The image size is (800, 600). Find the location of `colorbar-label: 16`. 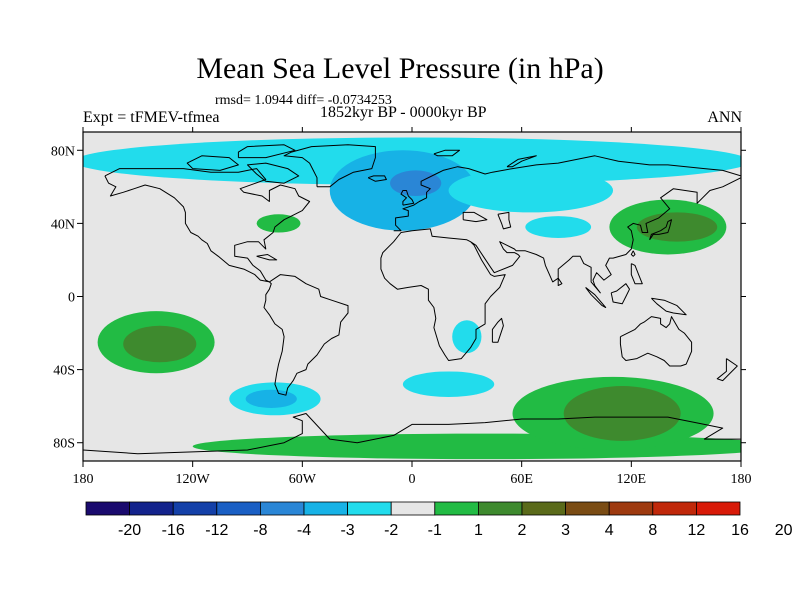

colorbar-label: 16 is located at coordinates (740, 530).